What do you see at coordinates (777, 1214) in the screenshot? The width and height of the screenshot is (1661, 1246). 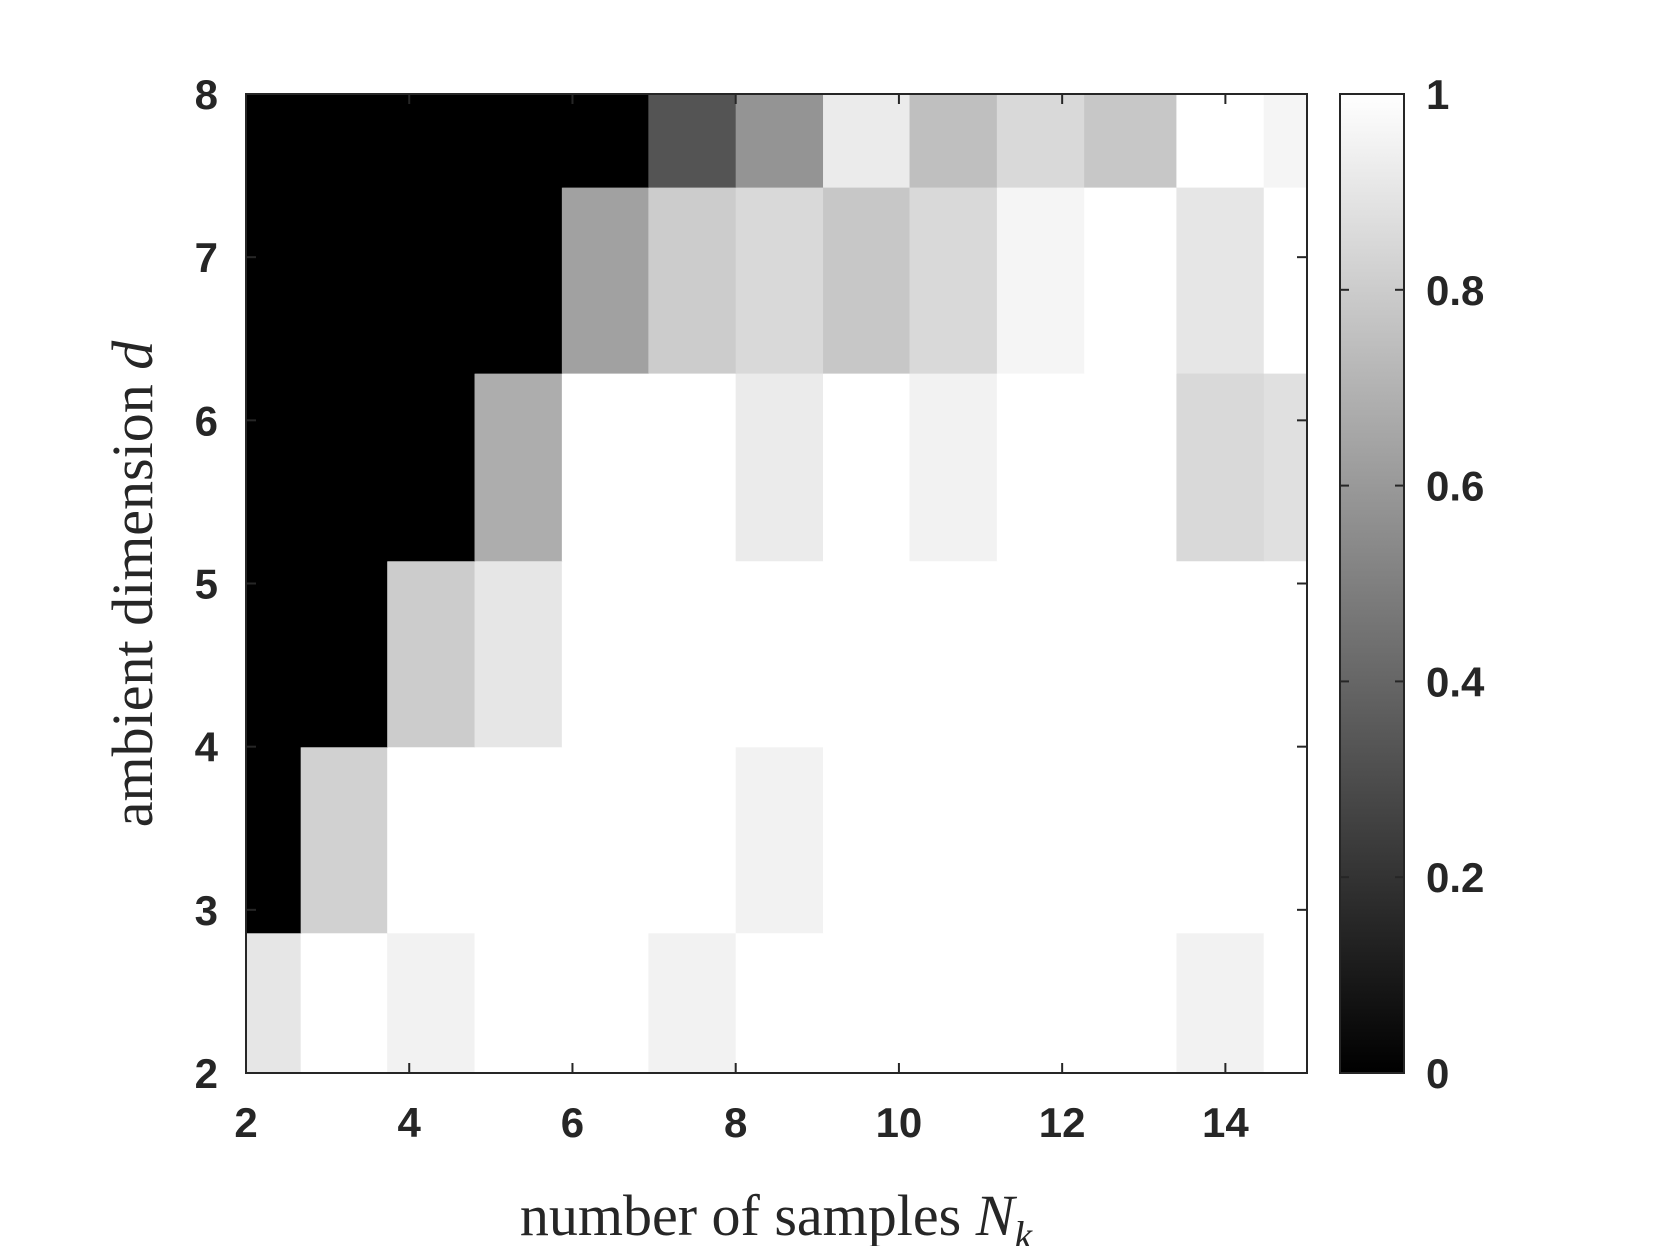 I see `x-axis-title: number of samples Nk` at bounding box center [777, 1214].